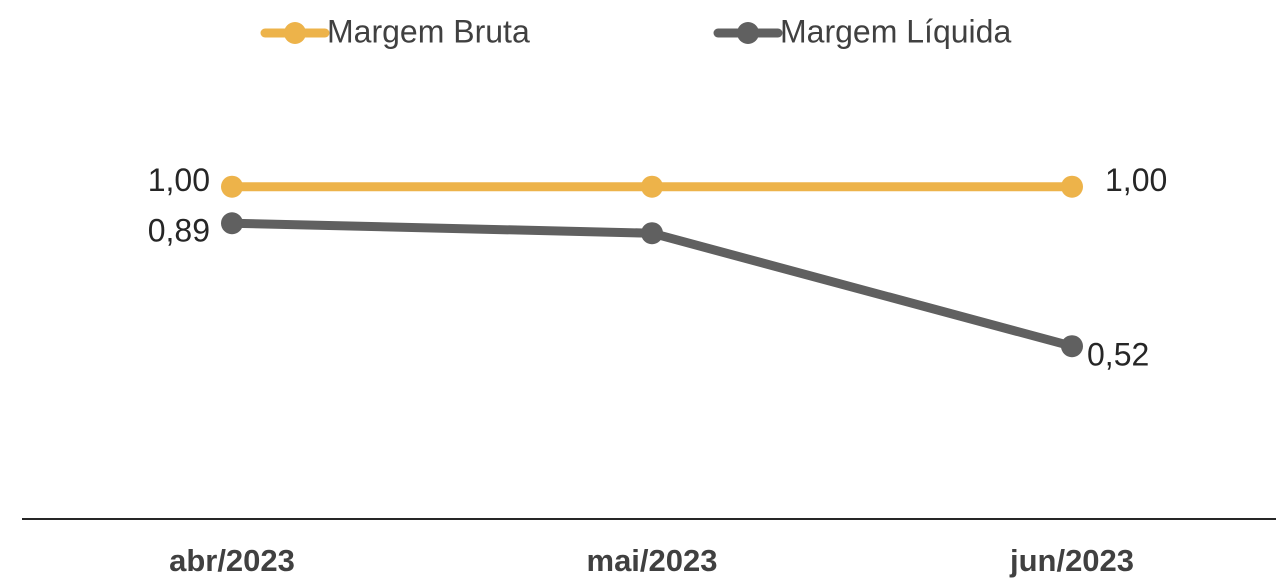 The width and height of the screenshot is (1276, 582). What do you see at coordinates (652, 560) in the screenshot?
I see `x-tick-label: mai/2023` at bounding box center [652, 560].